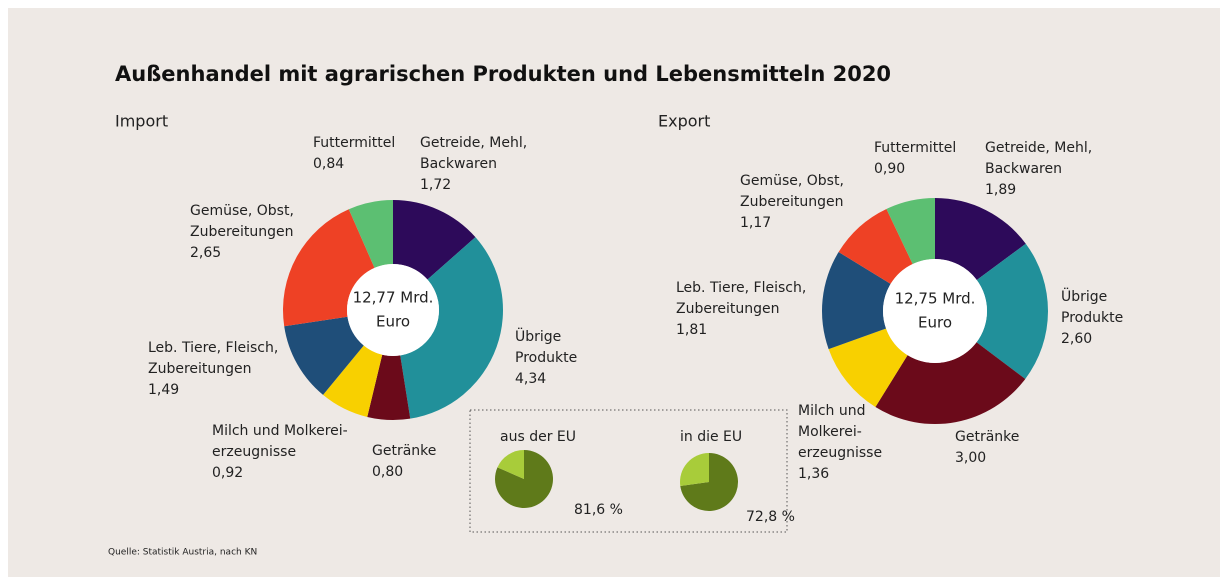 The width and height of the screenshot is (1228, 585). I want to click on center-label: 12,77 Mrd., so click(393, 298).